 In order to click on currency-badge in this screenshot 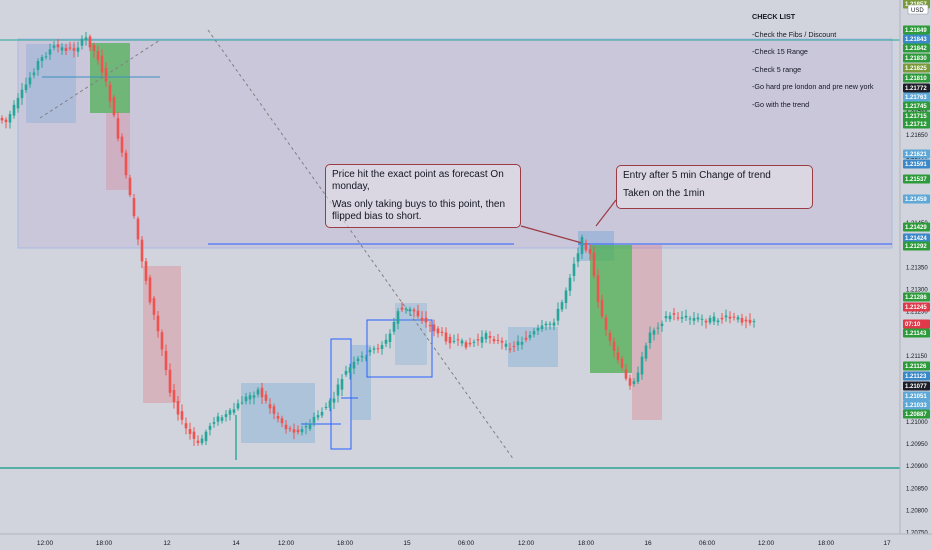, I will do `click(918, 9)`.